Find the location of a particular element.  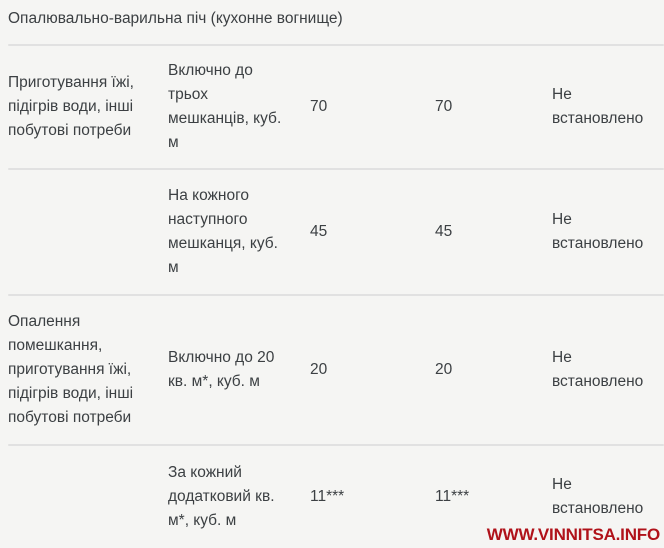

condition-text: На кожного наступного мешканця, куб. м is located at coordinates (223, 231).